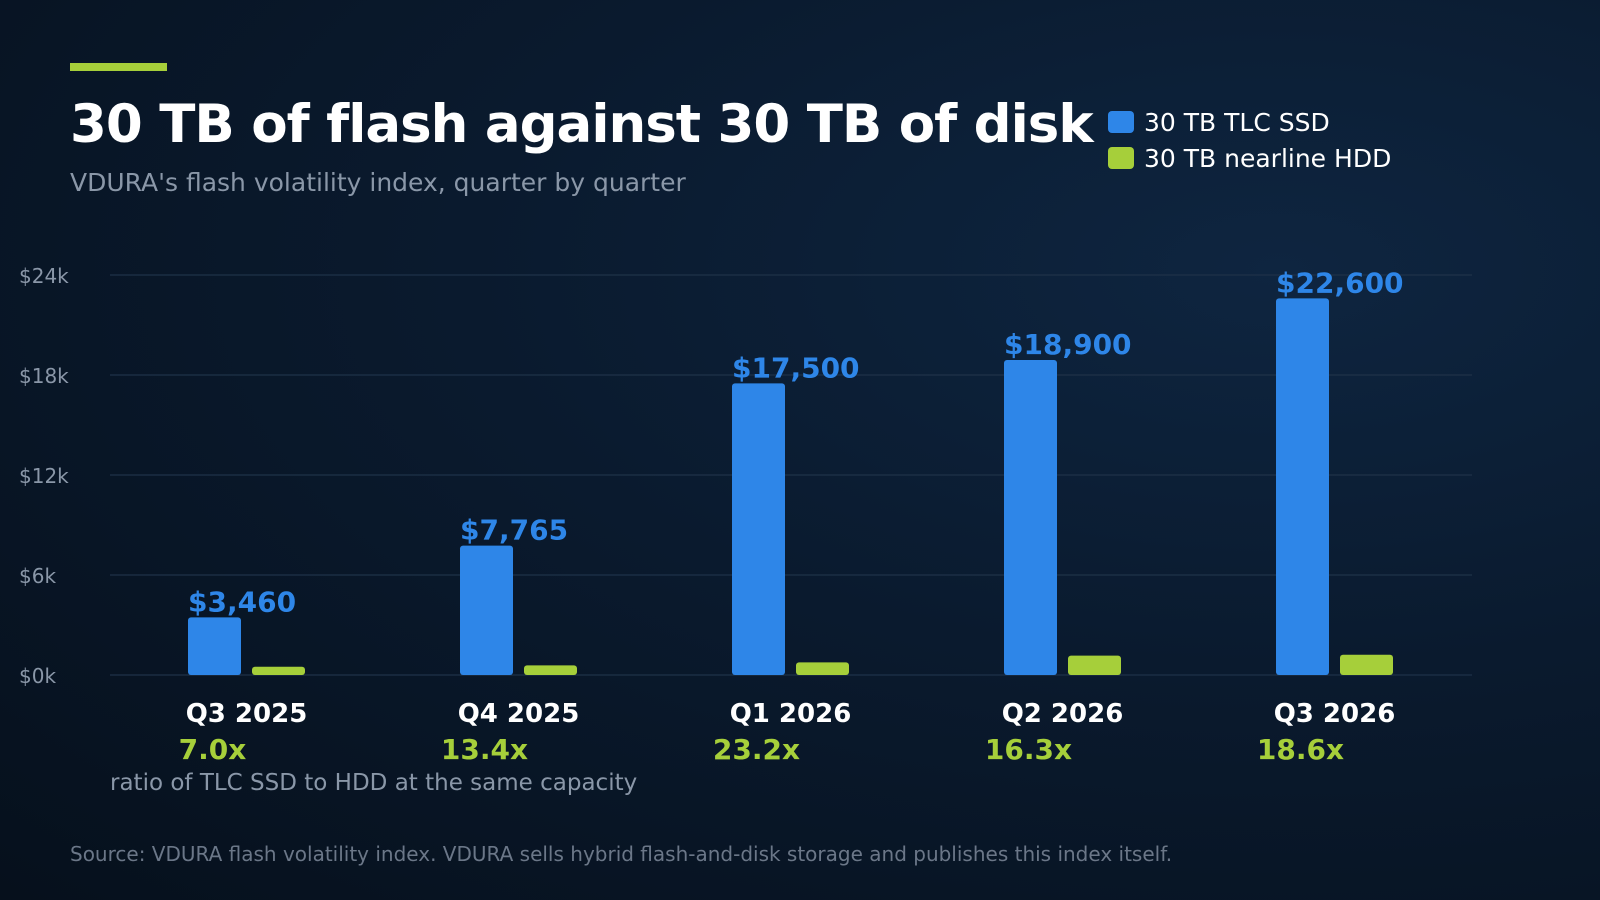  Describe the element at coordinates (796, 367) in the screenshot. I see `bar-value-label: $17,500` at that location.